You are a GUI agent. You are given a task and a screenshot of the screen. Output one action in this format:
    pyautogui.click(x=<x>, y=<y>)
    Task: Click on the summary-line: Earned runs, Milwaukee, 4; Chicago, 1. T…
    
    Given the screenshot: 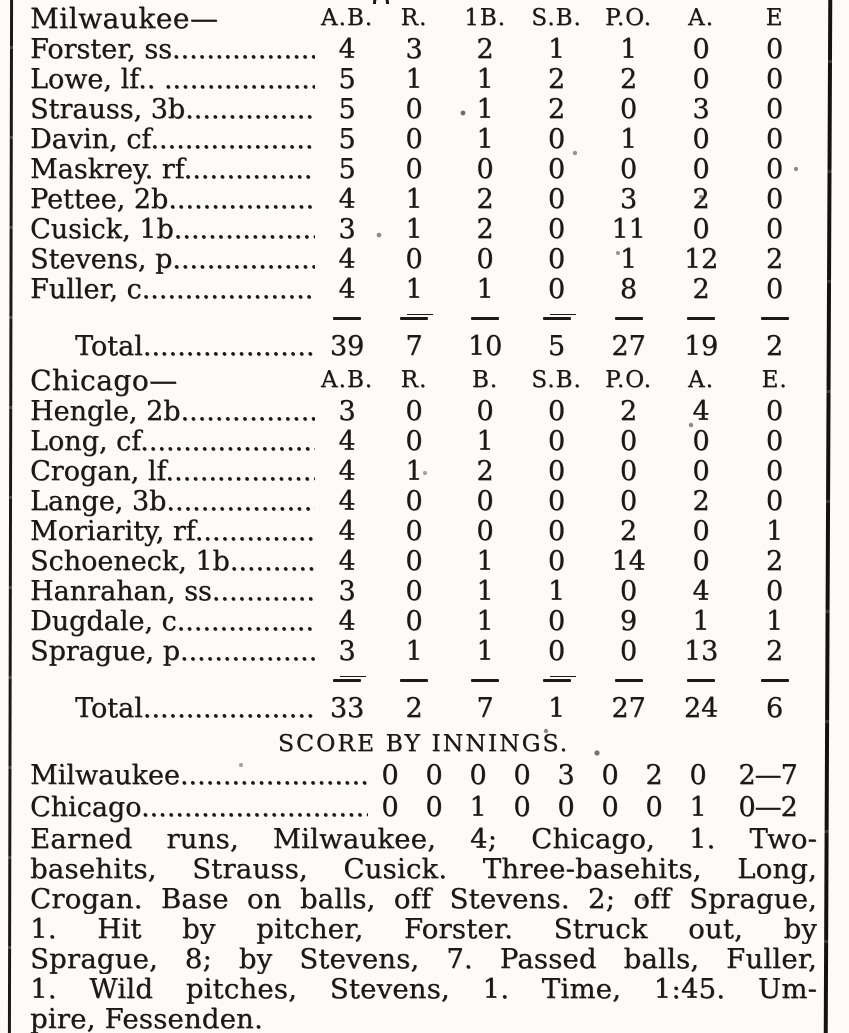 What is the action you would take?
    pyautogui.click(x=423, y=839)
    